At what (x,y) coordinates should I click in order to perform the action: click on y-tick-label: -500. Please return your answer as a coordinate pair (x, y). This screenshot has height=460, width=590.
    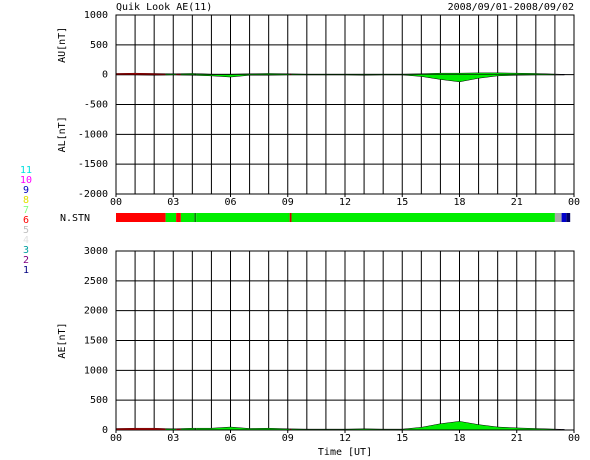
    Looking at the image, I should click on (96, 105).